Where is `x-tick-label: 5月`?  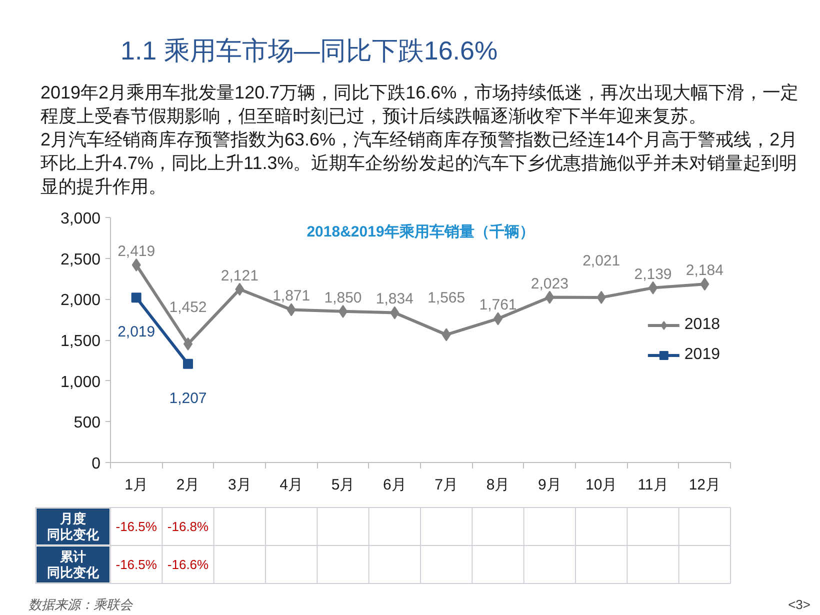
x-tick-label: 5月 is located at coordinates (343, 485).